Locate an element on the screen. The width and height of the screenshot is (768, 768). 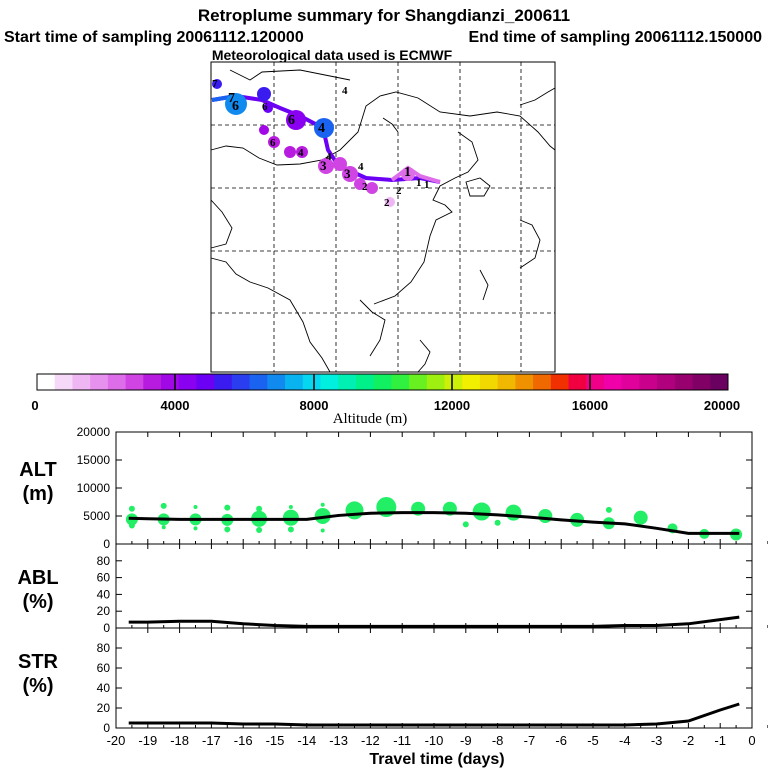
y-tick-label: 0 is located at coordinates (106, 544).